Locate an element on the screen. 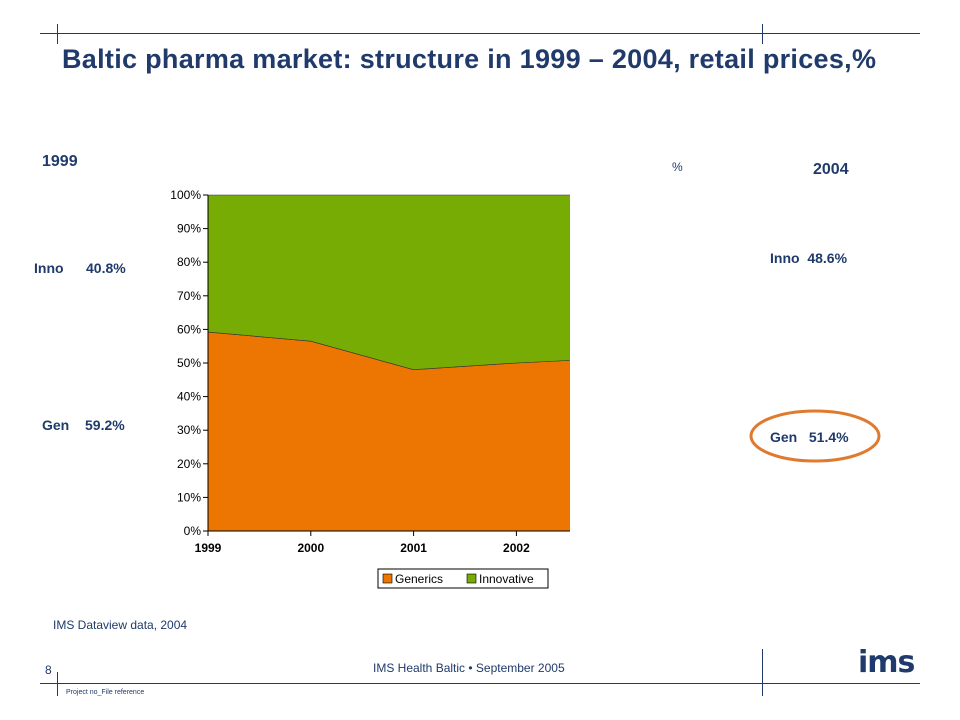 The width and height of the screenshot is (960, 720). ims-logo: ims is located at coordinates (886, 662).